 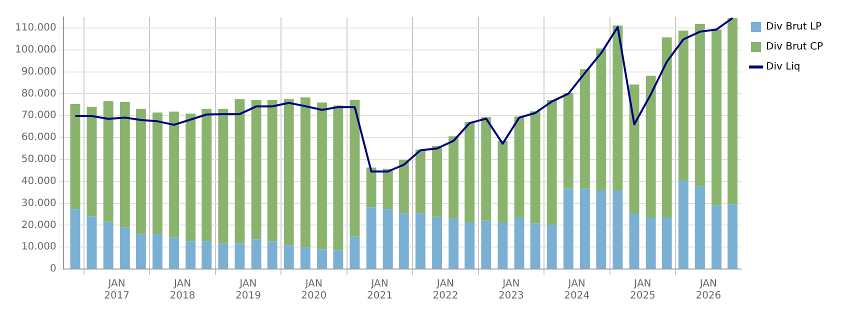 What do you see at coordinates (709, 290) in the screenshot?
I see `x-tick-label: JAN 2026` at bounding box center [709, 290].